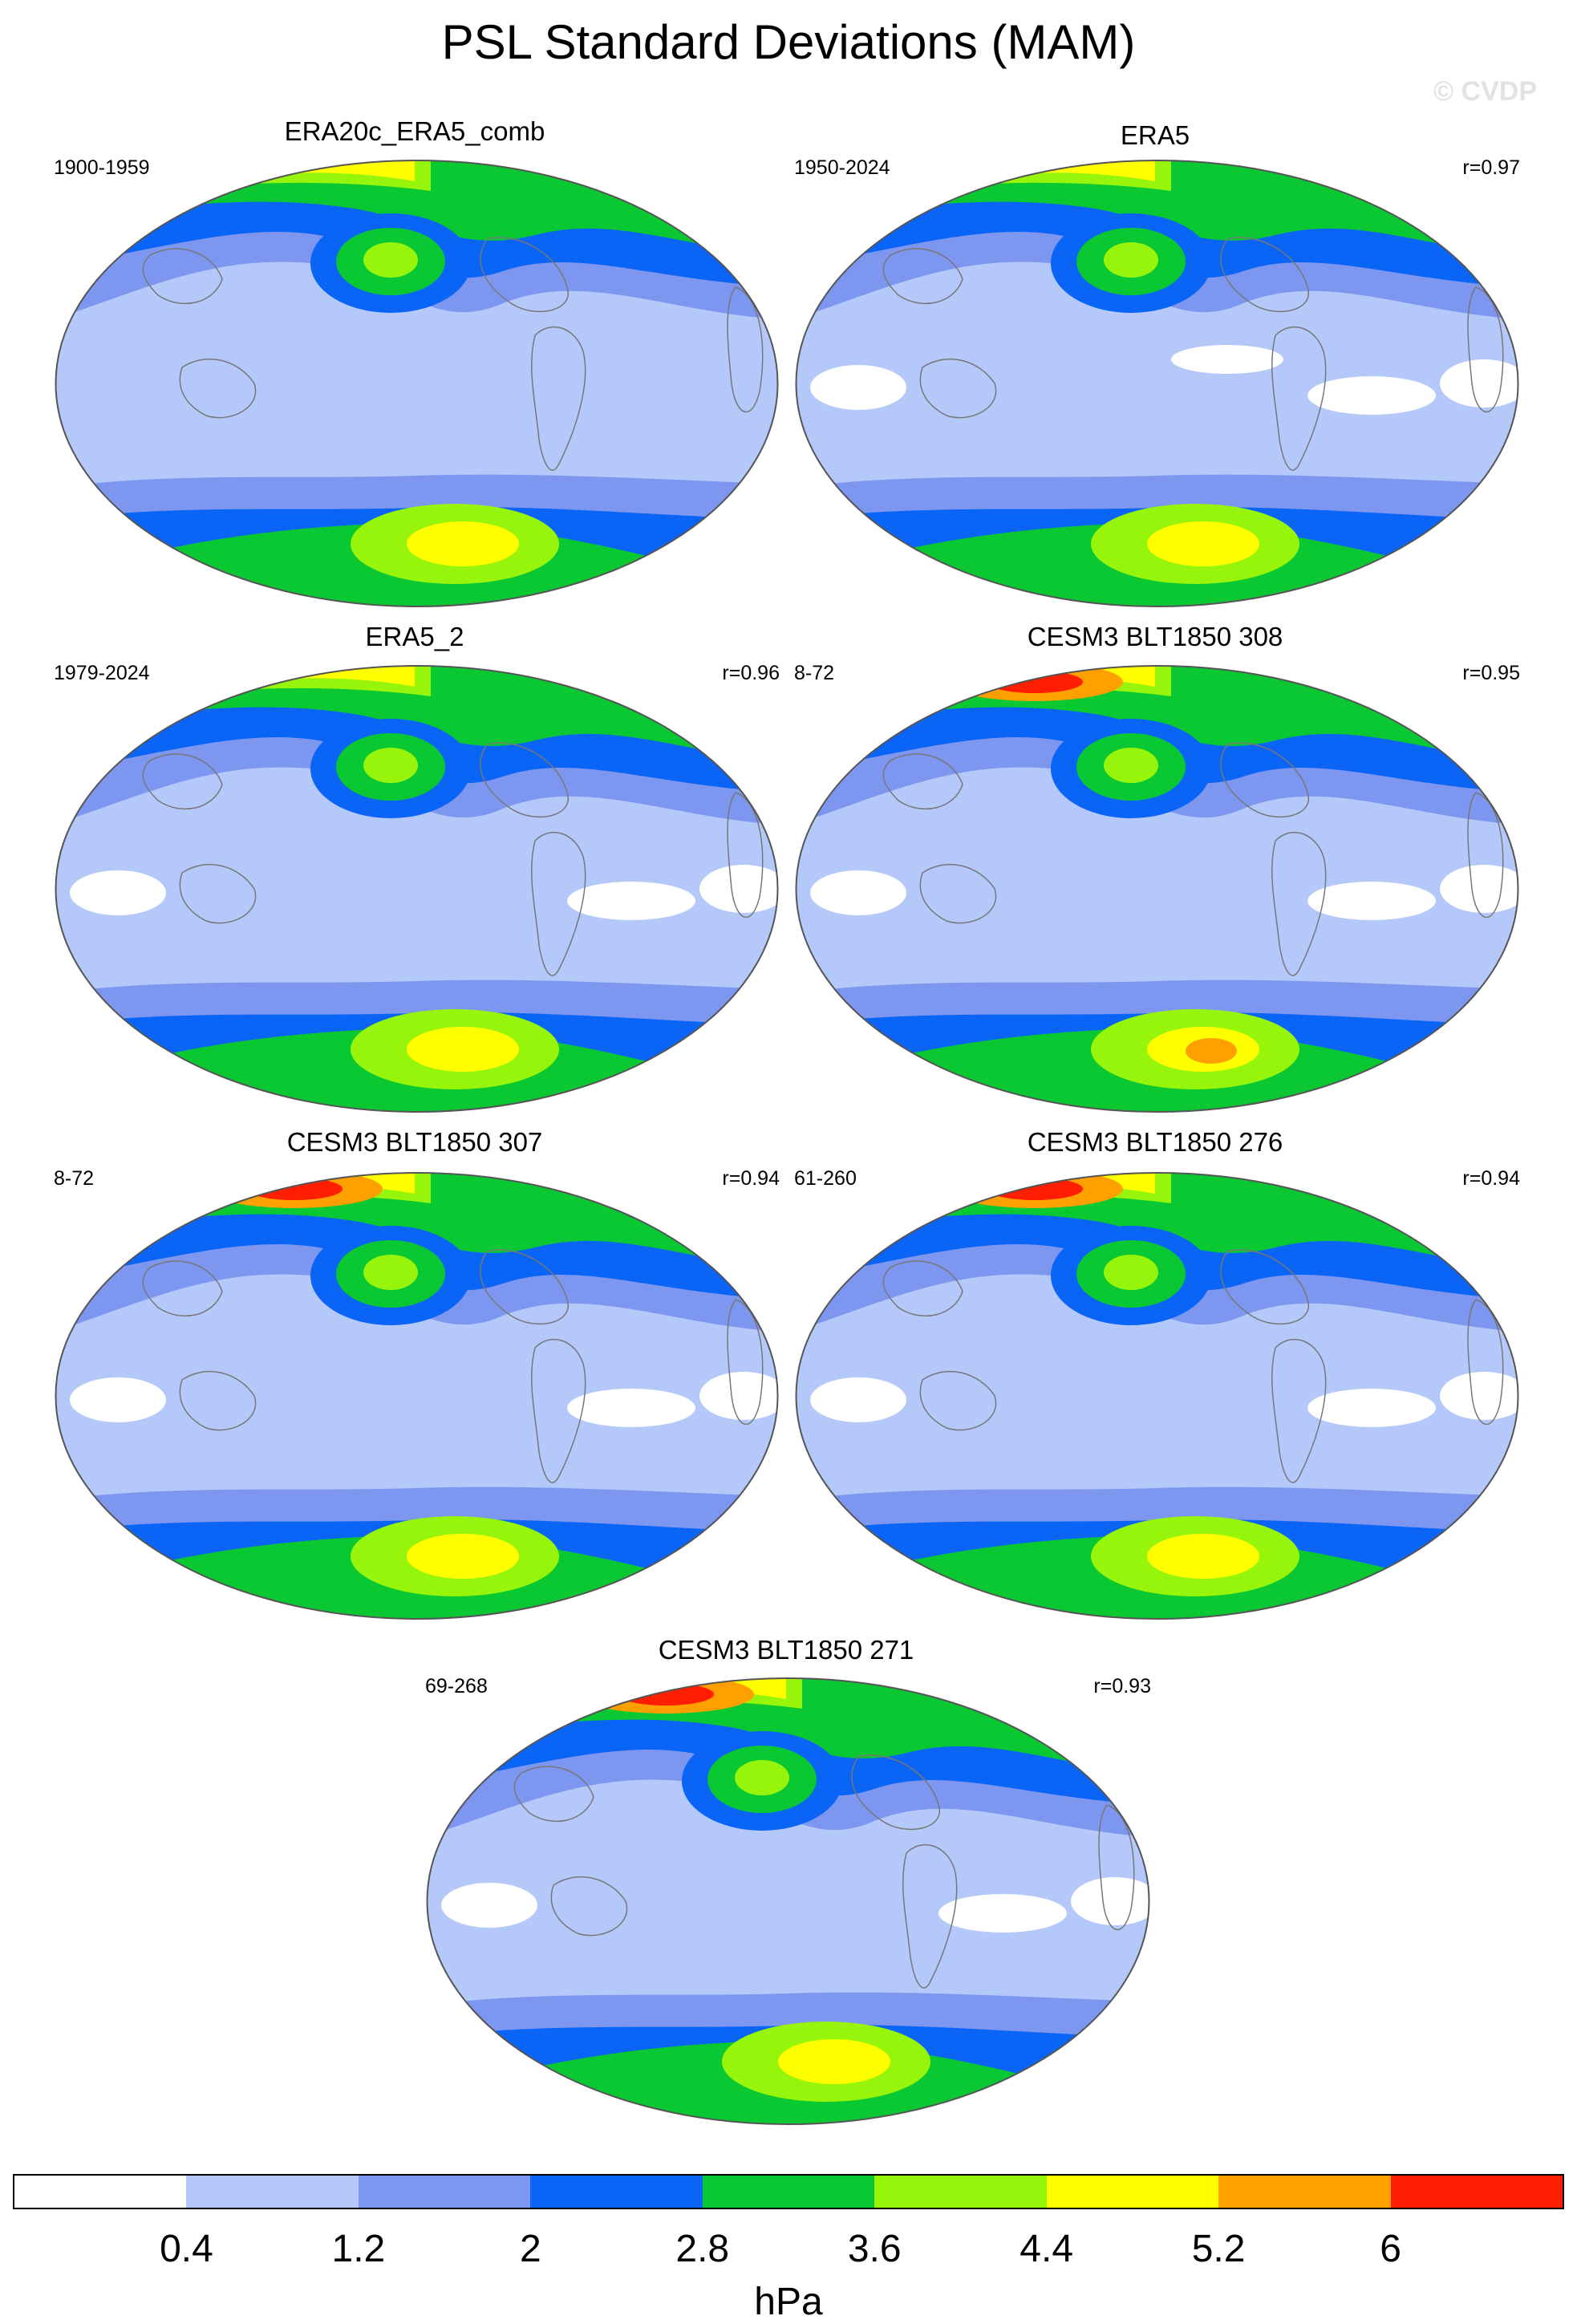 The width and height of the screenshot is (1577, 2324). What do you see at coordinates (1122, 1686) in the screenshot?
I see `panel-correlation: r=0.93` at bounding box center [1122, 1686].